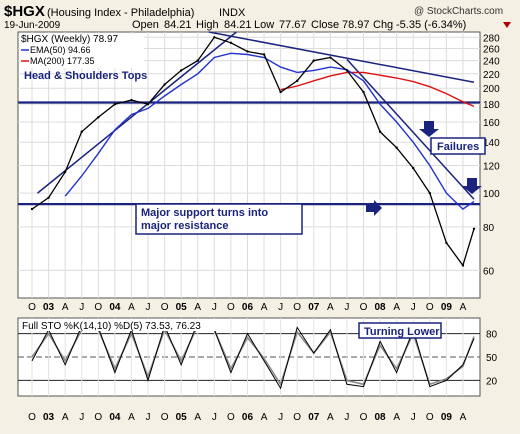  What do you see at coordinates (32, 25) in the screenshot?
I see `date-label: 19-Jun-2009` at bounding box center [32, 25].